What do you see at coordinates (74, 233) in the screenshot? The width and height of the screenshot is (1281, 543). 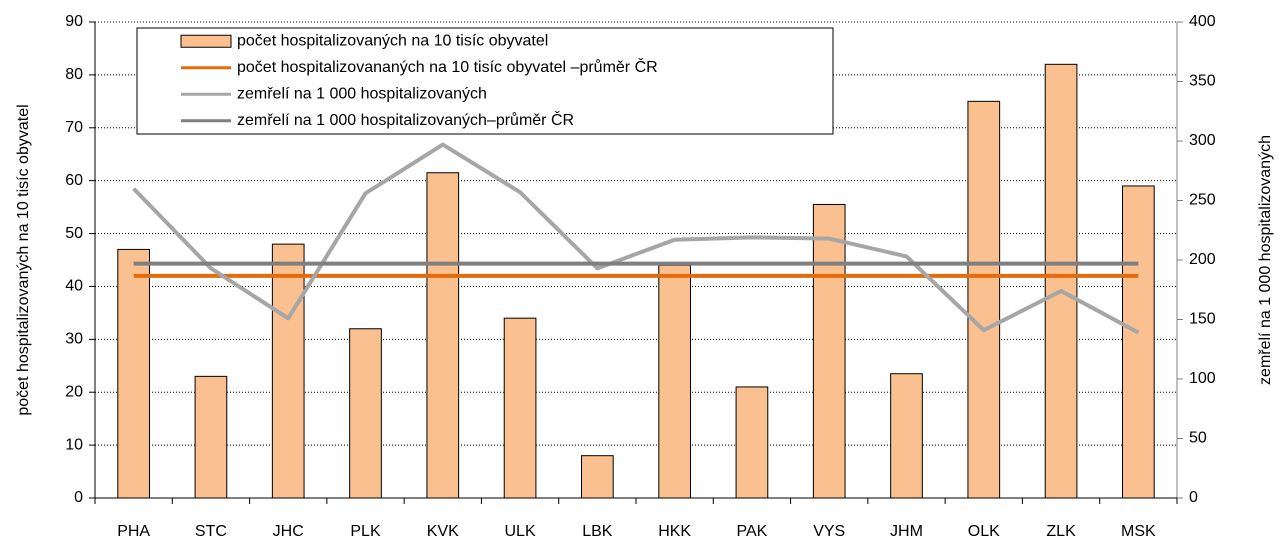 I see `y-tick-label: 50` at bounding box center [74, 233].